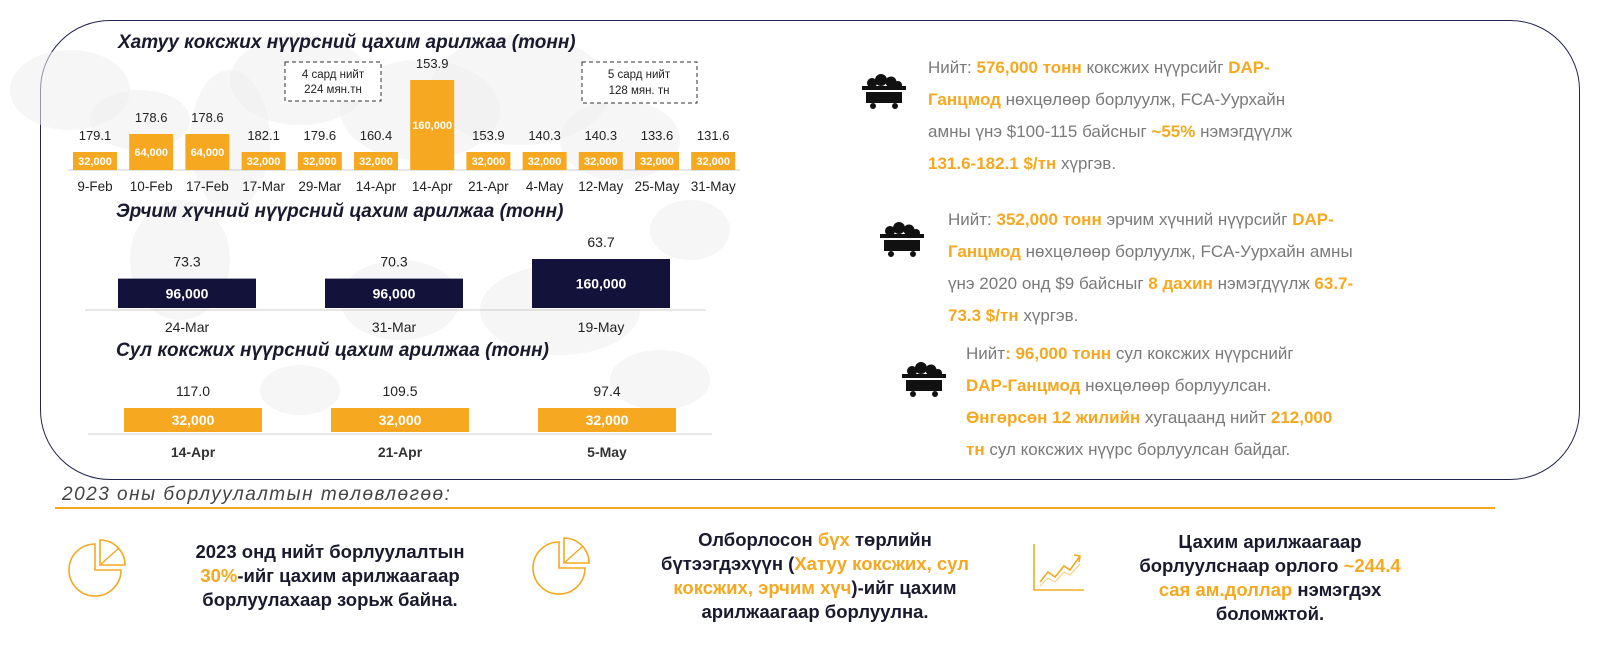 This screenshot has height=660, width=1600. Describe the element at coordinates (1155, 67) in the screenshot. I see `text-segment: коксжих нүүрсийг` at that location.